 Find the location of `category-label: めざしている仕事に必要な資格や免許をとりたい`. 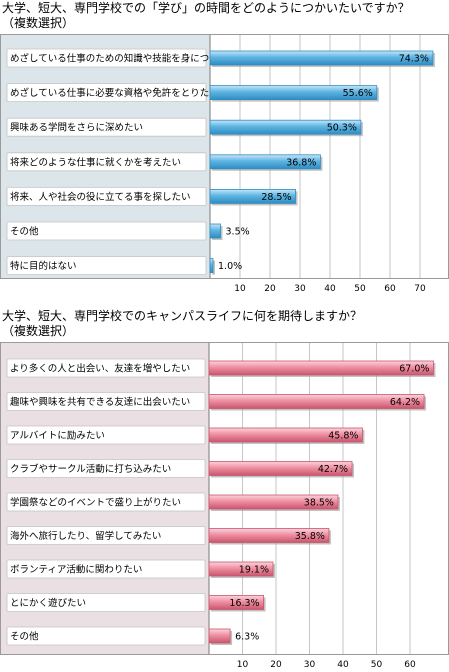

category-label: めざしている仕事に必要な資格や免許をとりたい is located at coordinates (114, 93).